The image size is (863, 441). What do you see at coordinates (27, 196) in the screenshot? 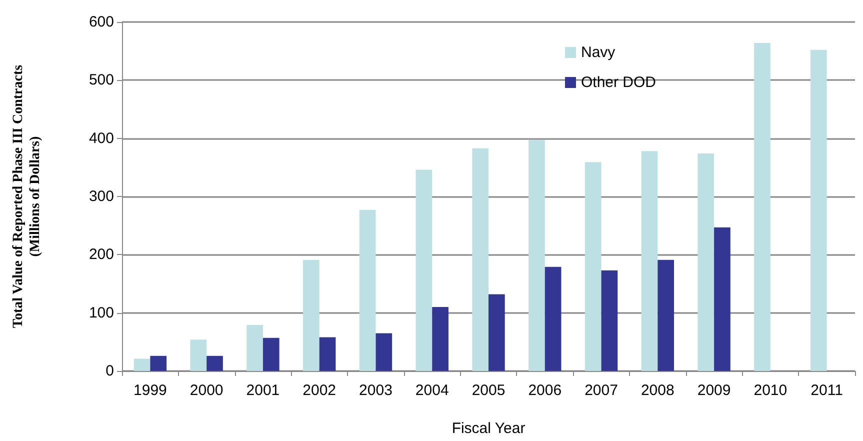
I see `y-axis-title: Total Value of Reported Phase III Contracts (Millions of Dollars)` at bounding box center [27, 196].